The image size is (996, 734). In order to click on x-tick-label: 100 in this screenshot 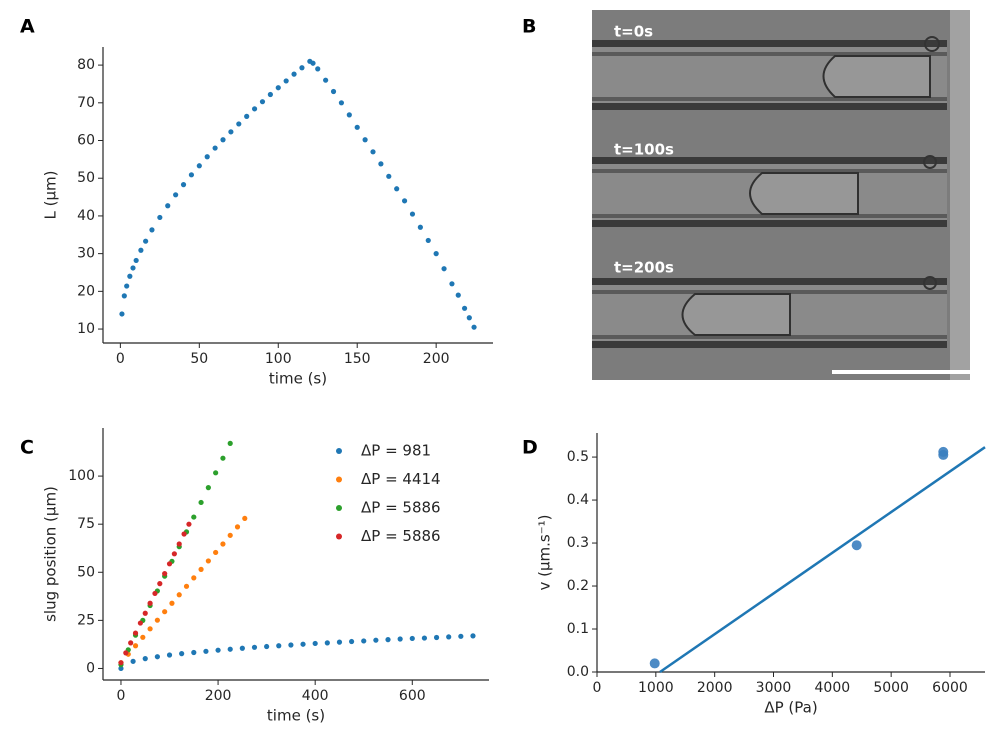, I will do `click(278, 359)`.